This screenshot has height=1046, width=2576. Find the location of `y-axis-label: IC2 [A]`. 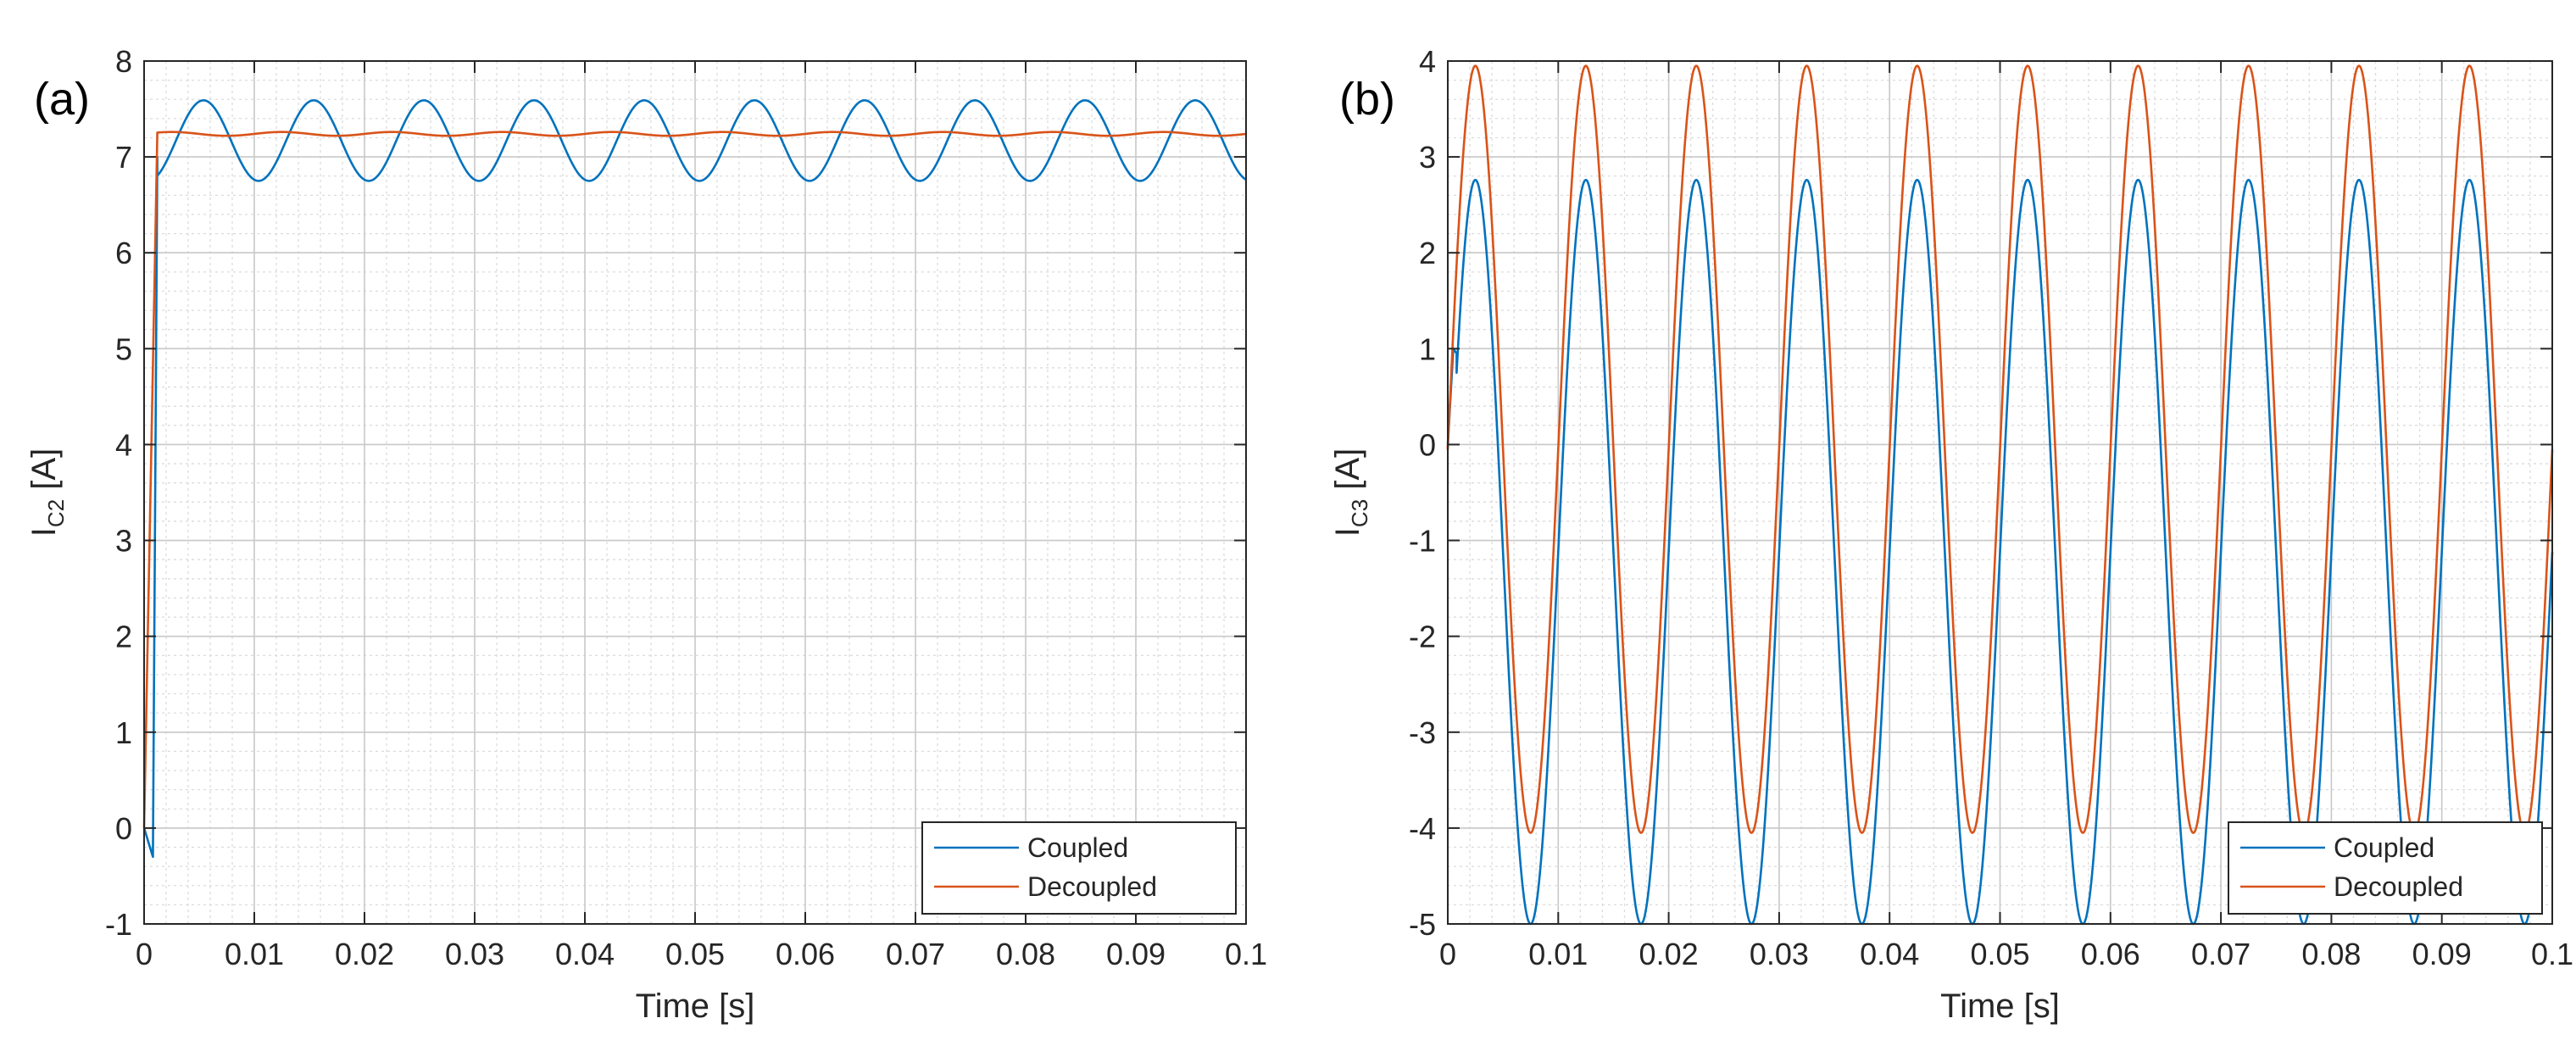

y-axis-label: IC2 [A] is located at coordinates (47, 492).